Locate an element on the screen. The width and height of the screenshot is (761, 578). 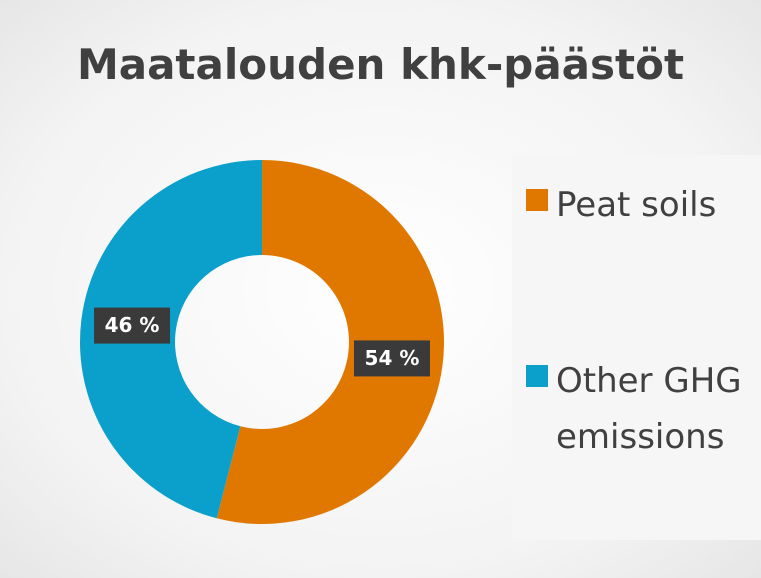
legend-item: Other GHG emissions is located at coordinates (638, 409).